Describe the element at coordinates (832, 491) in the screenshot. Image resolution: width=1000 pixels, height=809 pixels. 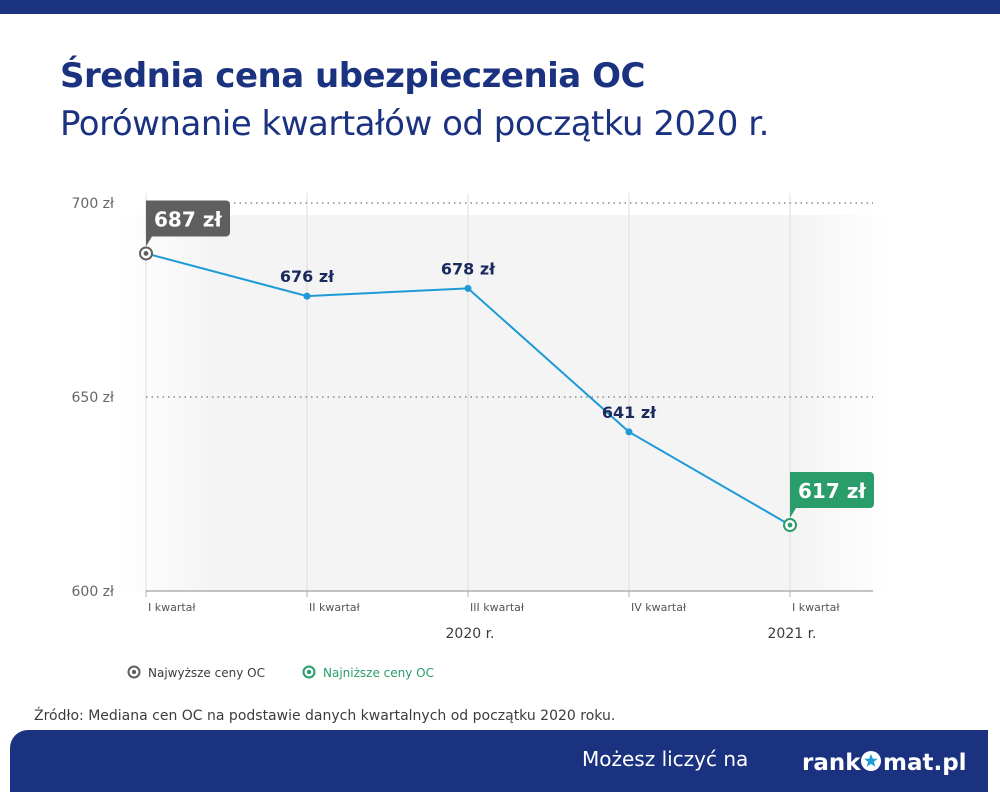
I see `callout-value: 617 zł` at that location.